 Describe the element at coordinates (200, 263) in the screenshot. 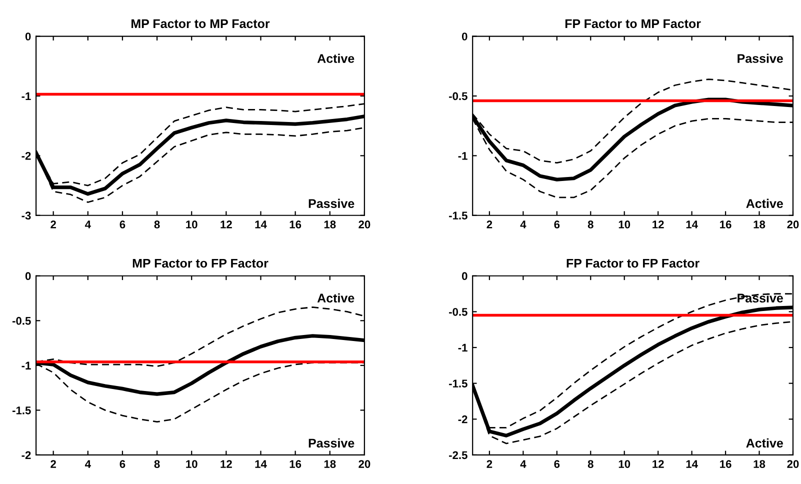

I see `chart-title: MP Factor to FP Factor` at that location.